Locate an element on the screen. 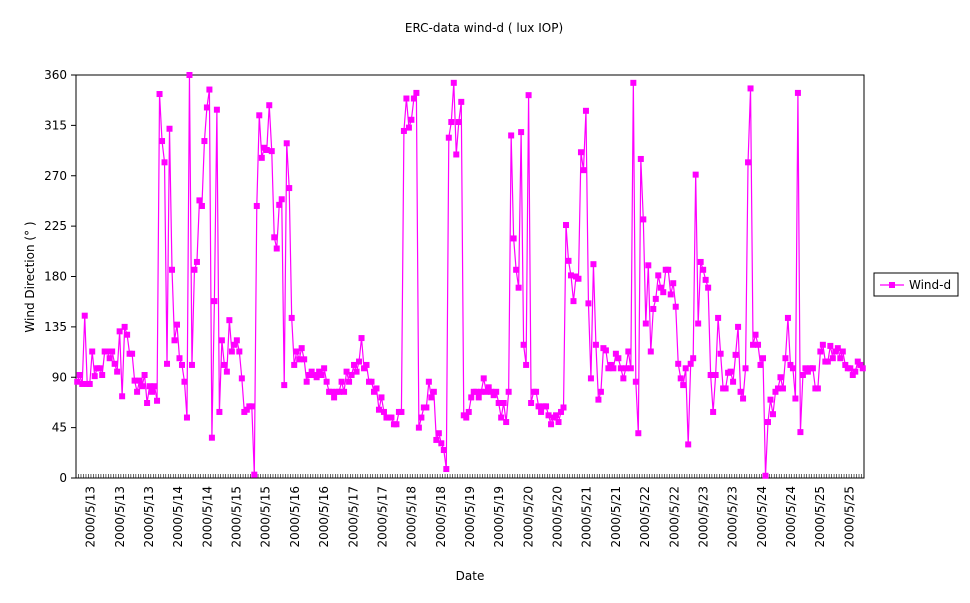 The height and width of the screenshot is (603, 970). x-tick-label: 2000/5/18 is located at coordinates (441, 517).